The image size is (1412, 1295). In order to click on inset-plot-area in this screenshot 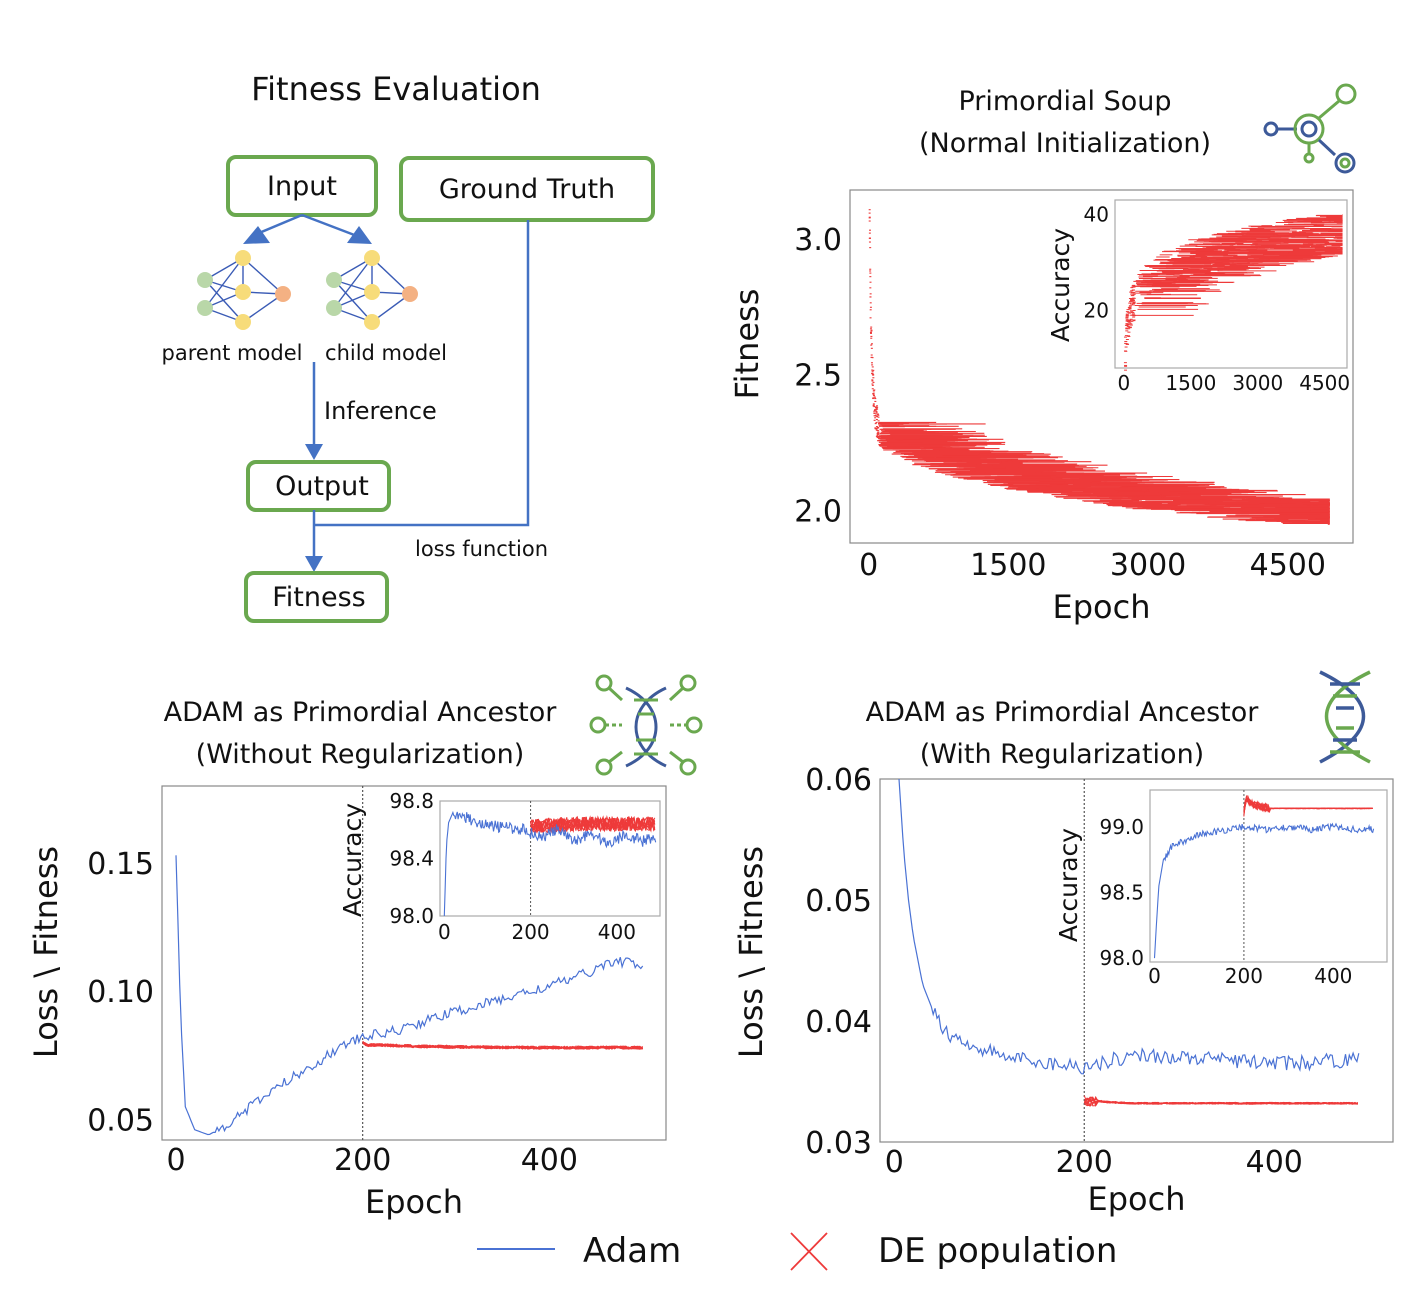, I will do `click(1268, 876)`.